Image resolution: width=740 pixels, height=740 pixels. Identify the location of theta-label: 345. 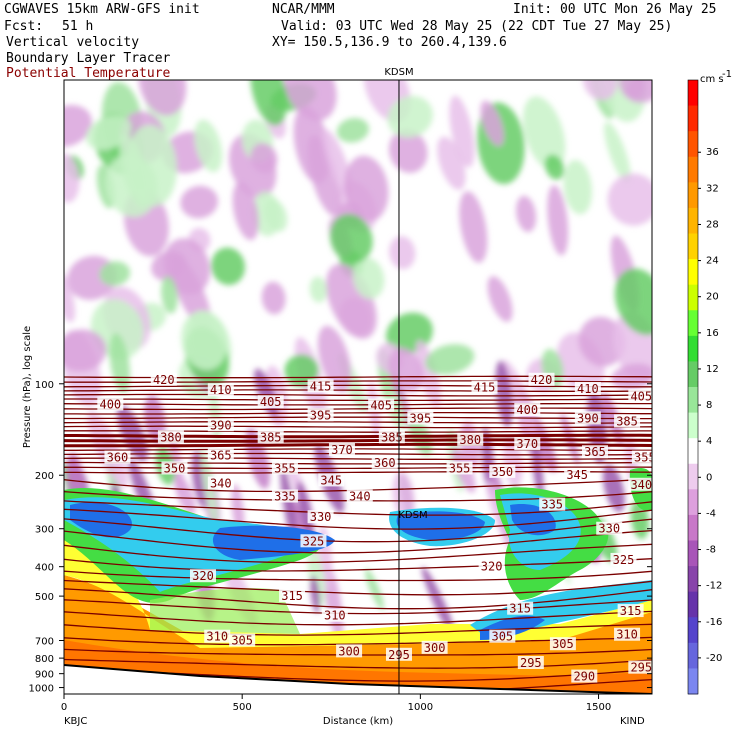
(331, 480).